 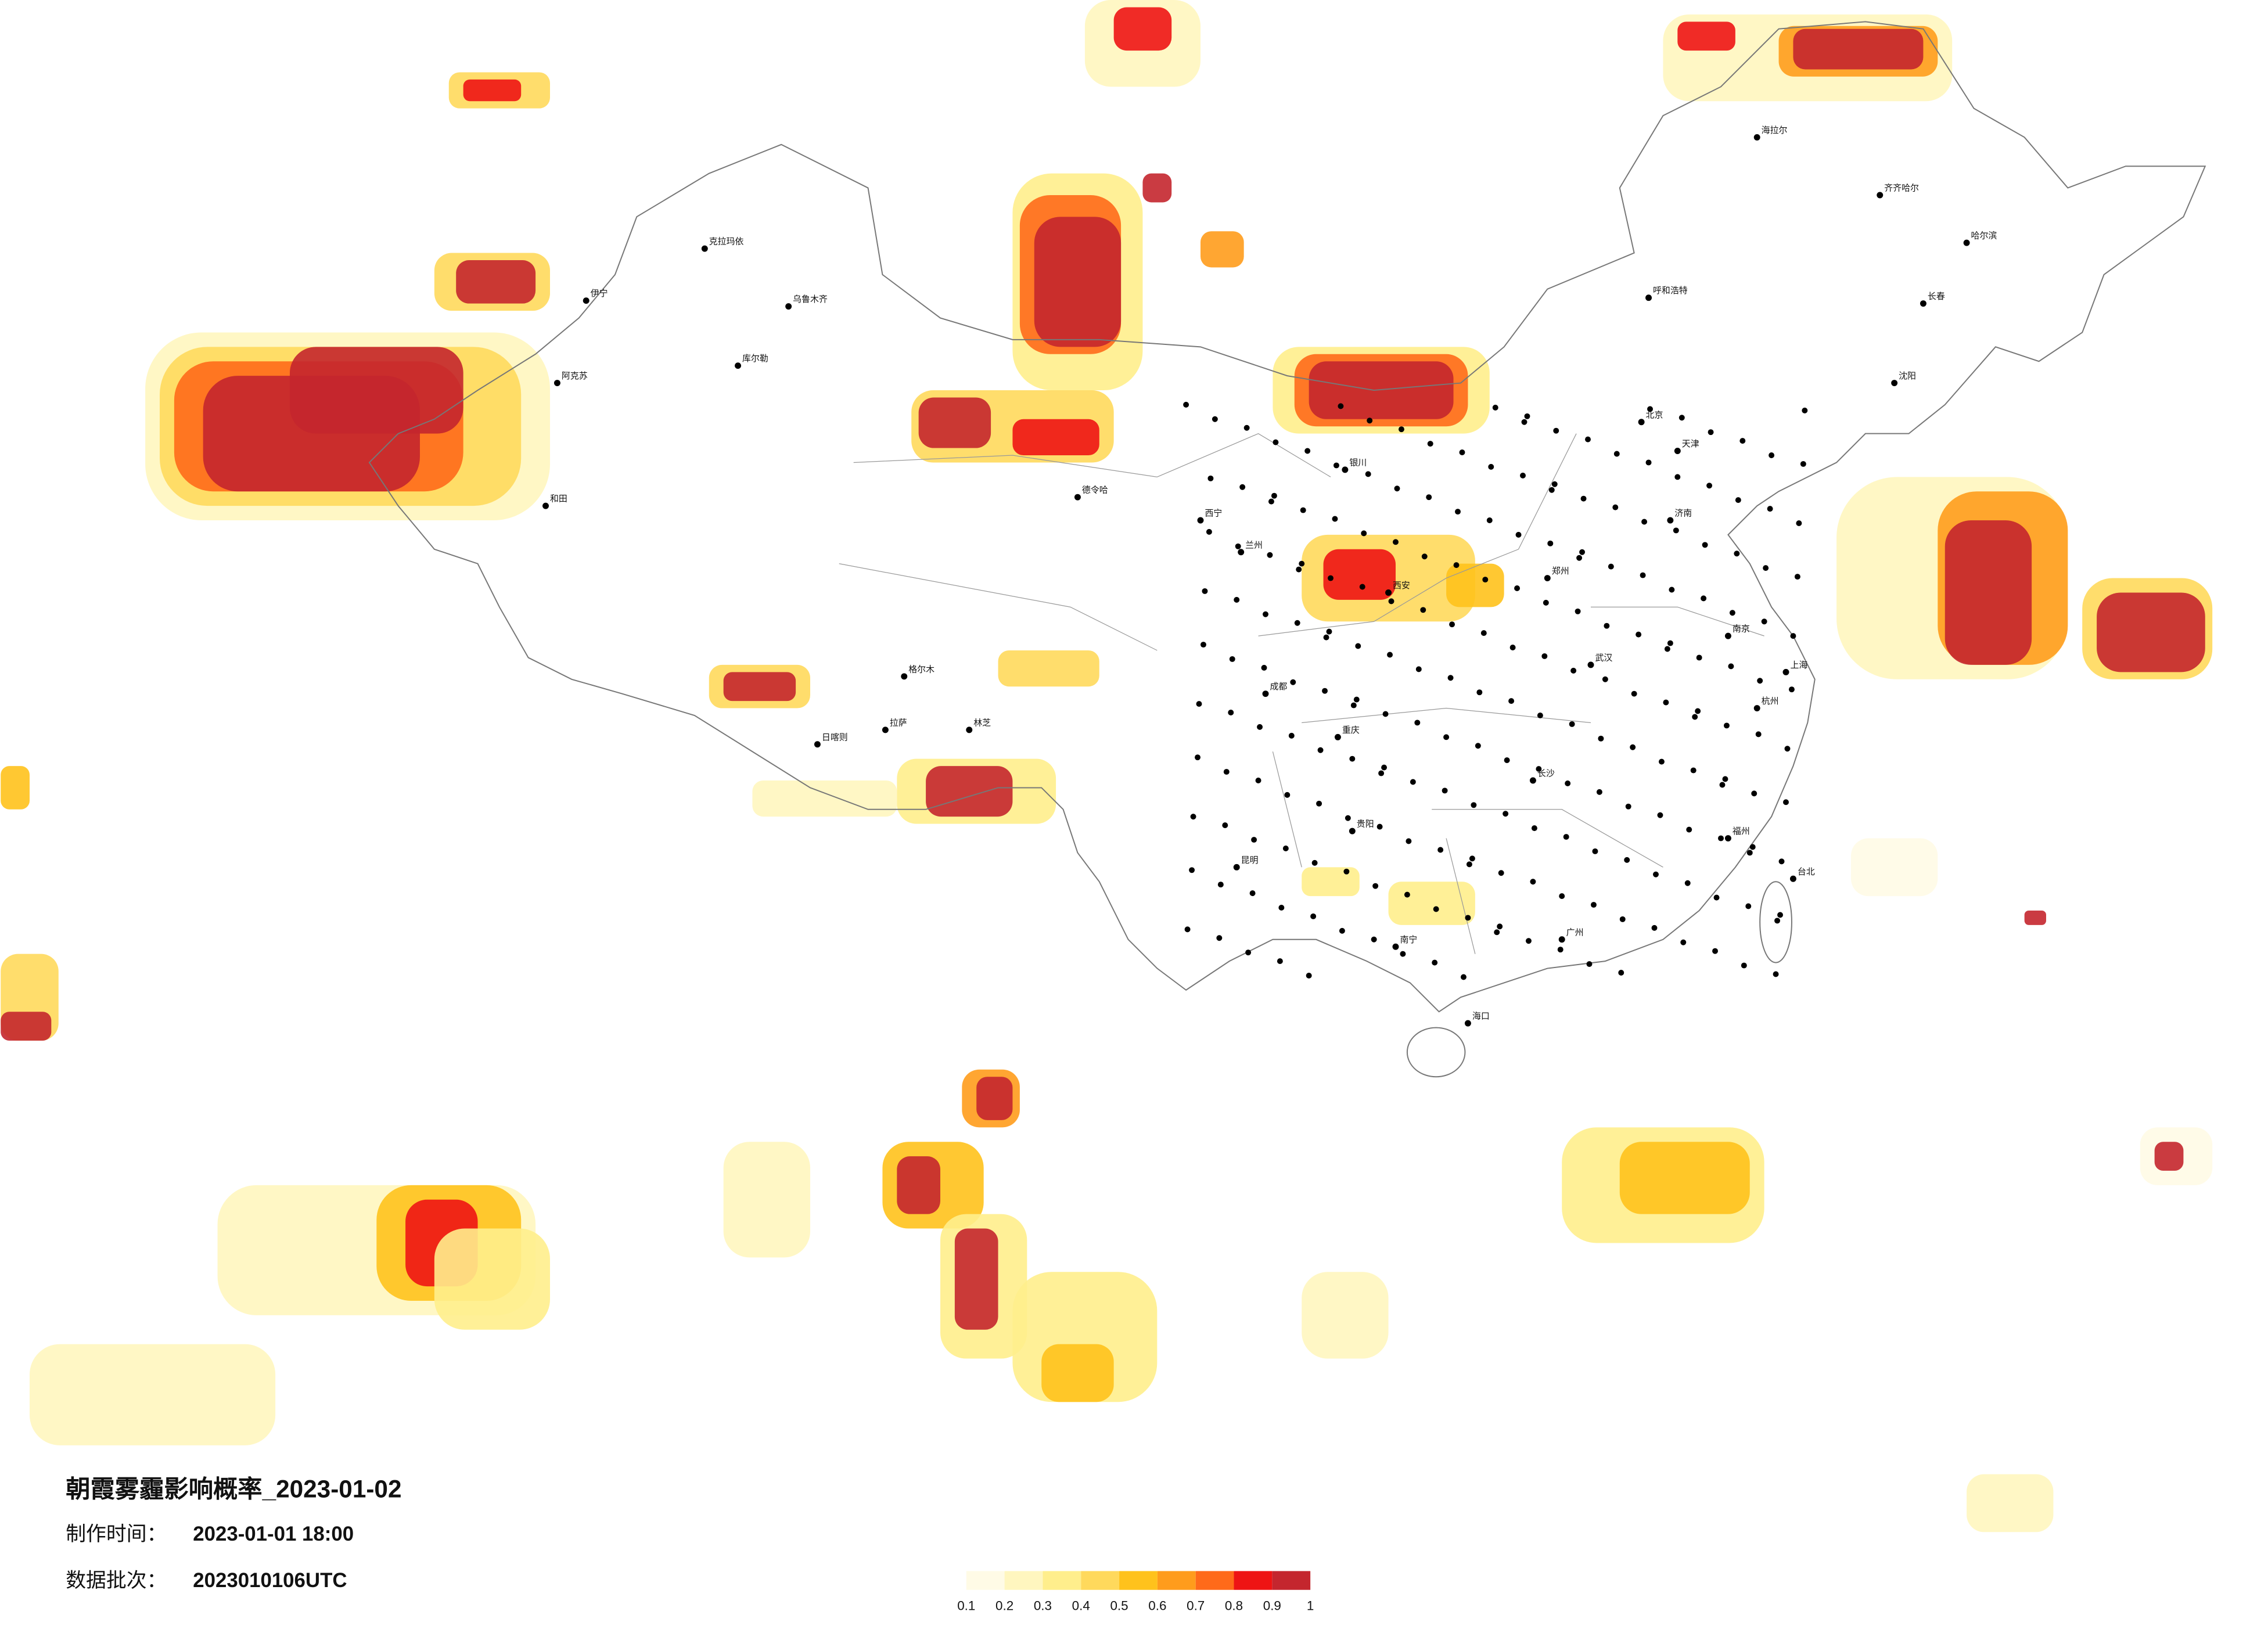 I want to click on legend-tick-label: 0.6, so click(x=1157, y=1606).